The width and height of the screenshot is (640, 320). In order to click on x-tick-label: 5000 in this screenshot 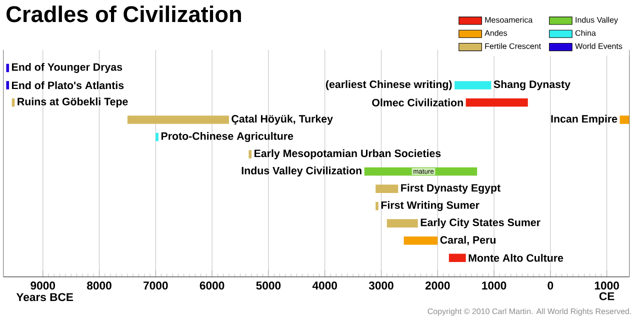, I will do `click(268, 286)`.